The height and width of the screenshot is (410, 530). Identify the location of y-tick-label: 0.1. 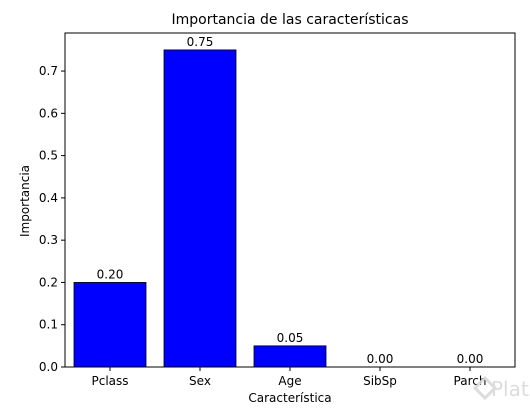
(48, 325).